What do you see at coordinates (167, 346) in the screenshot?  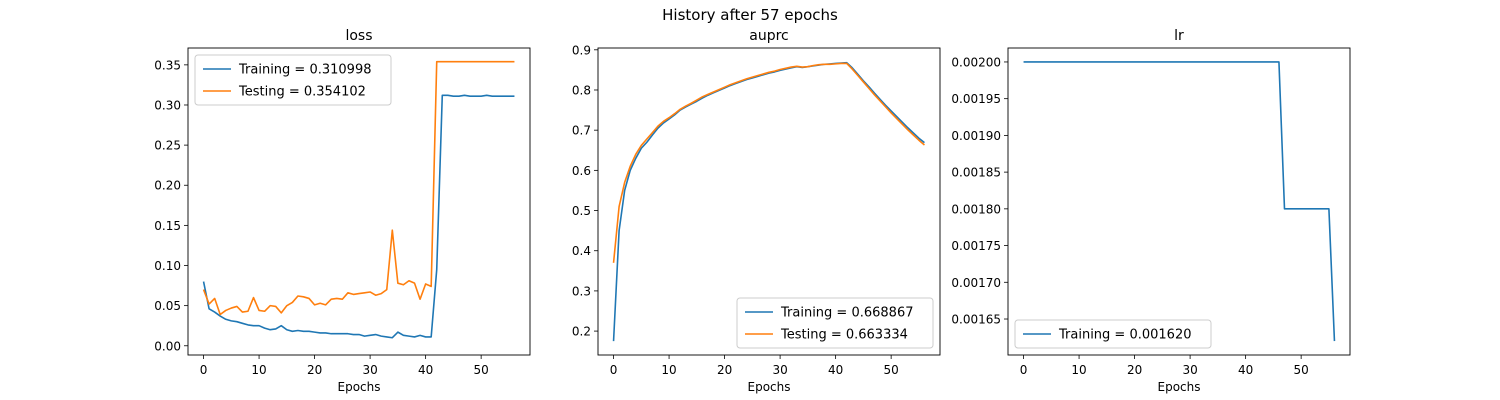 I see `y-tick-label: 0.00` at bounding box center [167, 346].